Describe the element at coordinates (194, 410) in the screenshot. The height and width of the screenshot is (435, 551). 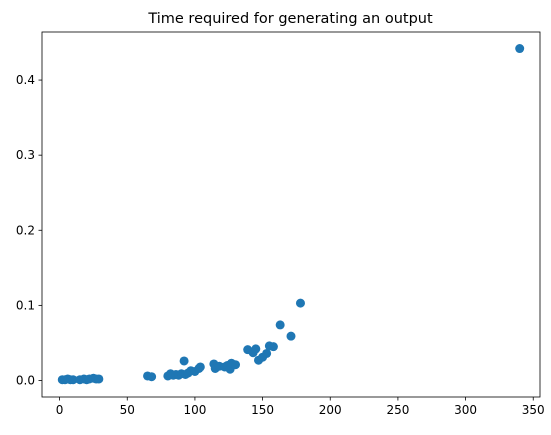
I see `x-tick-label: 100` at that location.